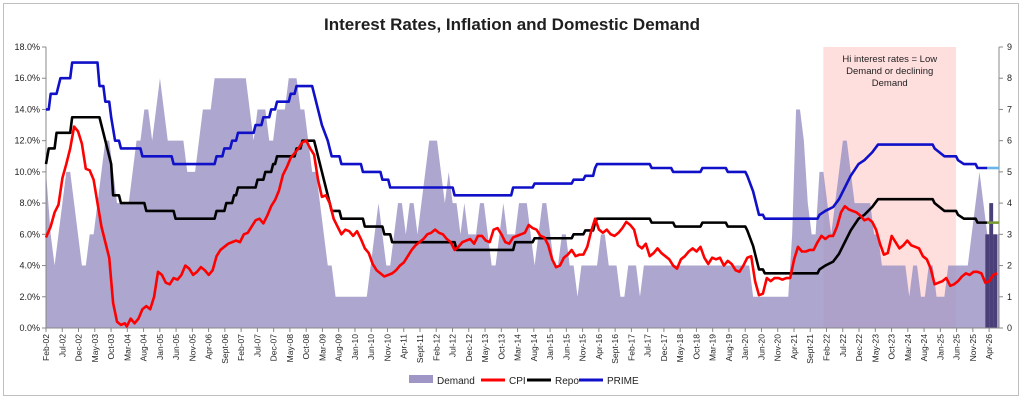  I want to click on y-left-tick-label: 10.0%, so click(27, 172).